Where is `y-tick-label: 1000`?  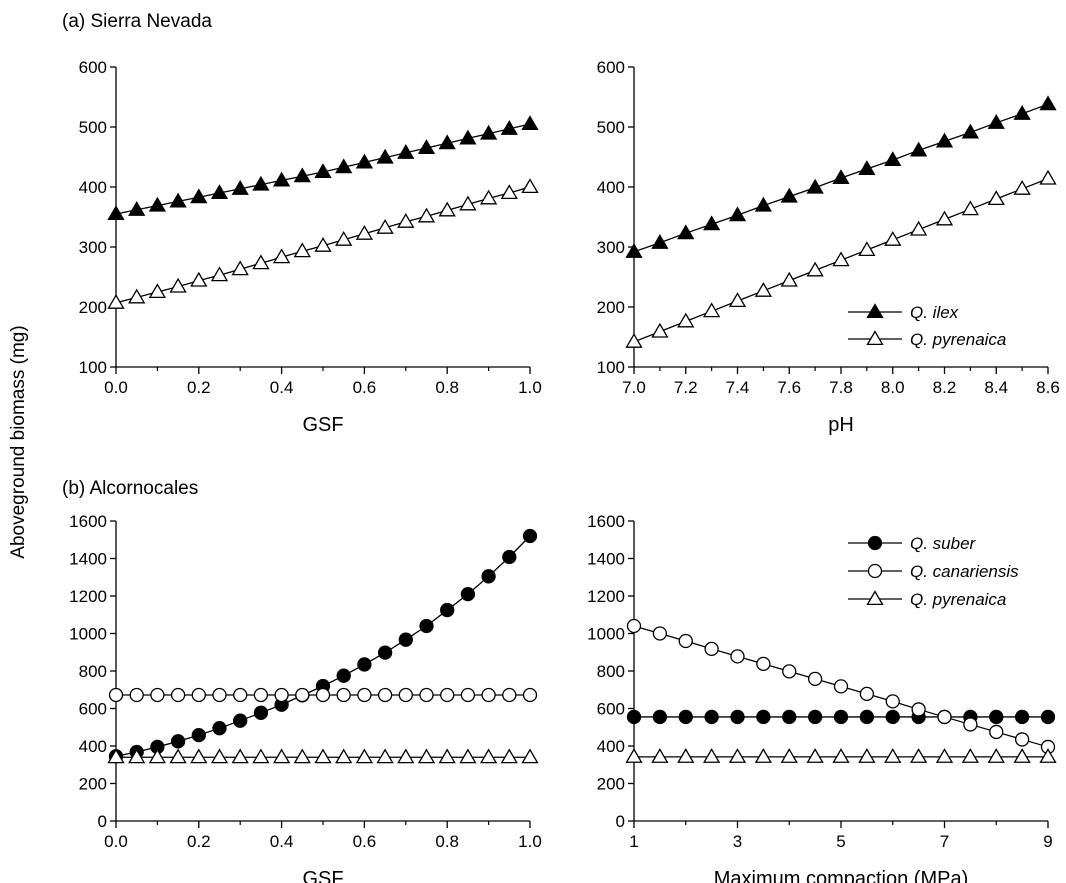 y-tick-label: 1000 is located at coordinates (88, 634).